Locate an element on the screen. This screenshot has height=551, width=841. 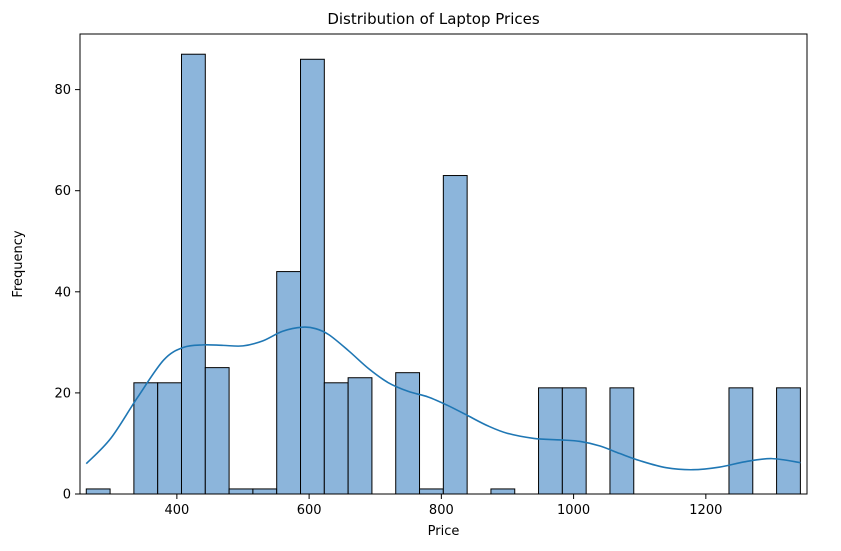
y-tick-label: 20 is located at coordinates (62, 393).